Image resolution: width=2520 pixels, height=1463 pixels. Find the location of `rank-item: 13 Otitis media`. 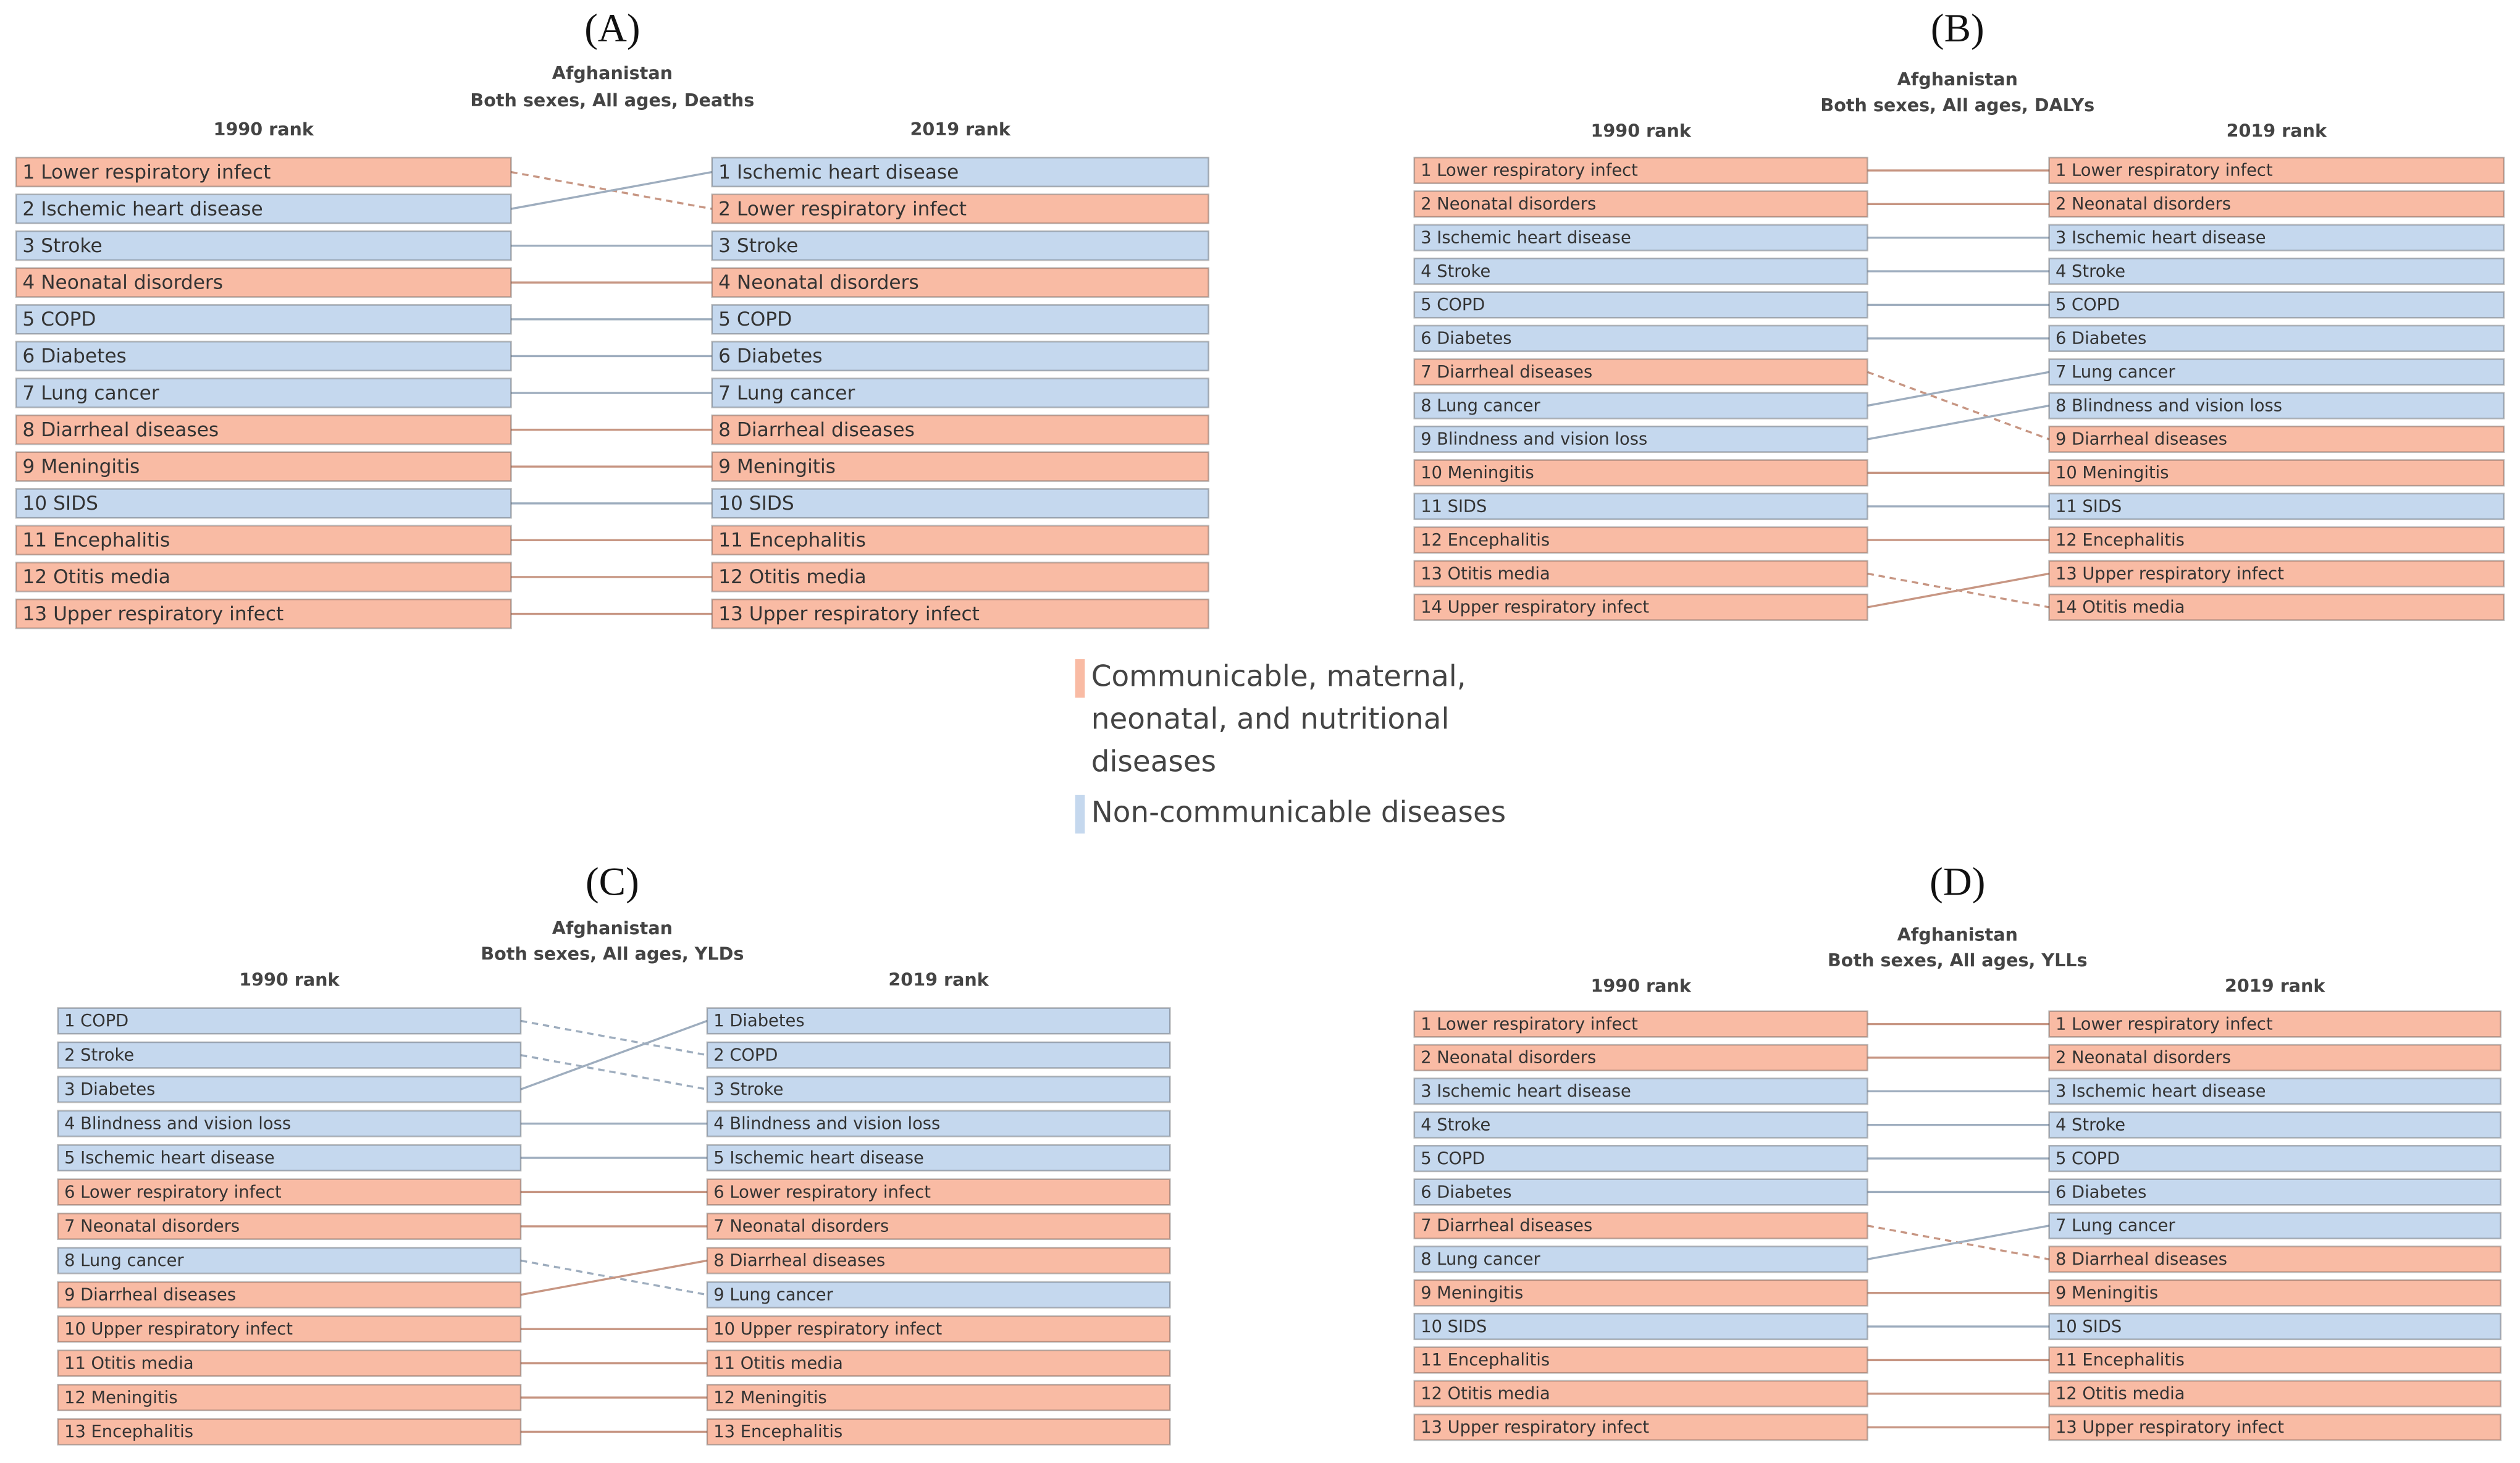

rank-item: 13 Otitis media is located at coordinates (1485, 573).